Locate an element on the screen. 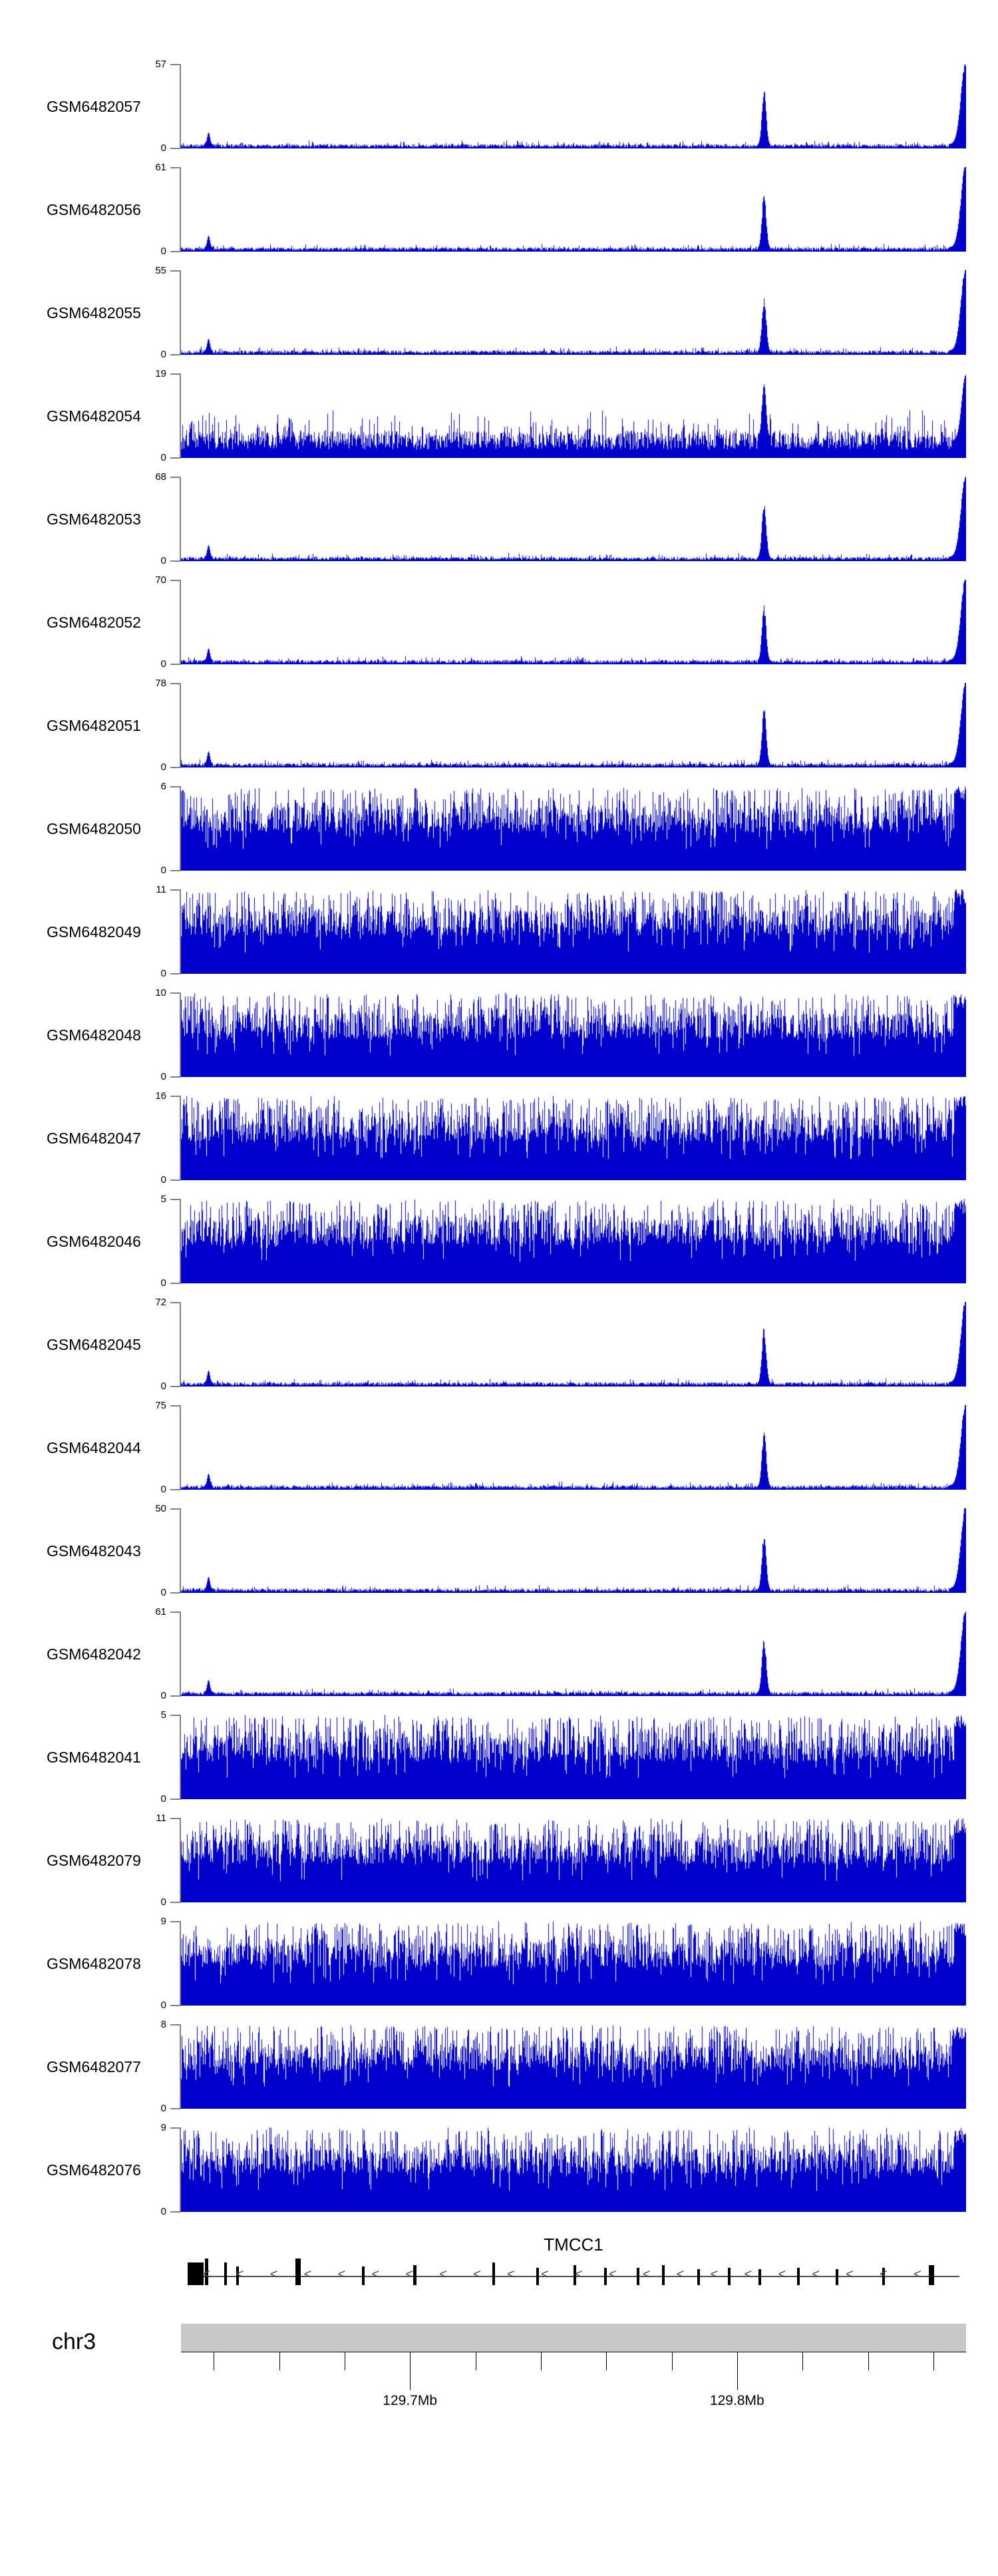 The image size is (998, 2576). gene-annotation-track: TMCC1 < < < < < < < < < < < < < < < < < < < < < < is located at coordinates (499, 2271).